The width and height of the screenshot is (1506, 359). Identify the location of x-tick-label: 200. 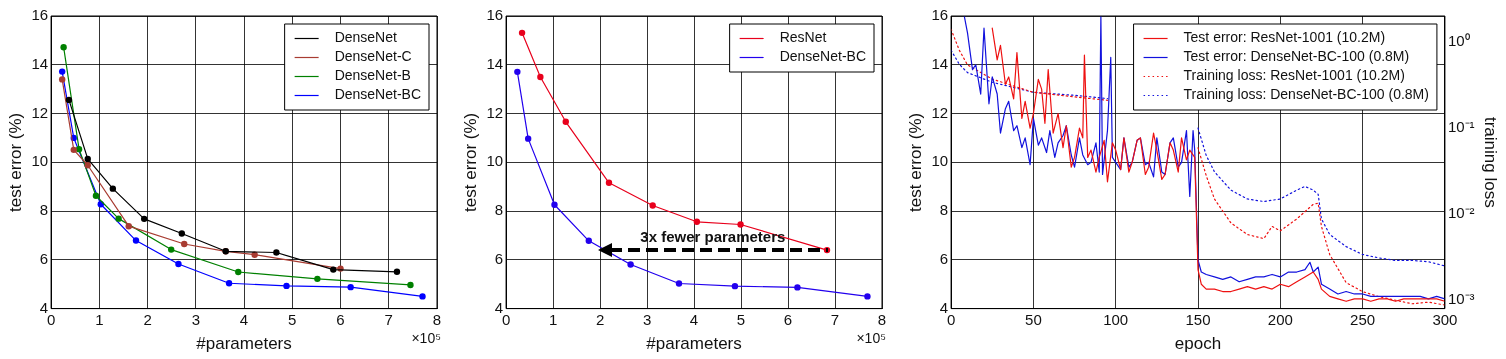
(1280, 319).